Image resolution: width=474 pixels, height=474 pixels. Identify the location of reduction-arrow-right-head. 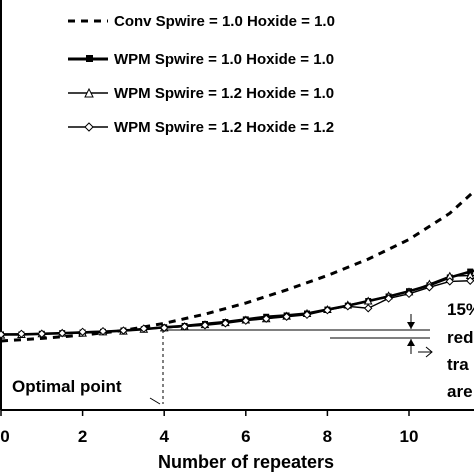
(429, 352).